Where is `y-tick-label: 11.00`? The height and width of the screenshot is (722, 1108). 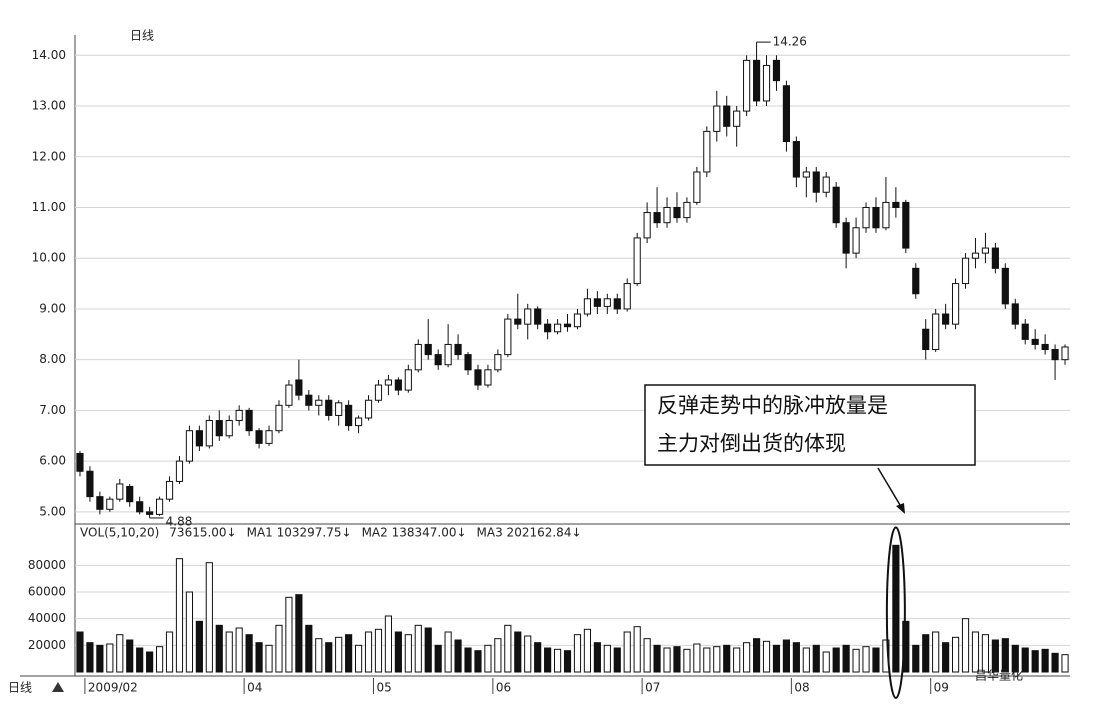
y-tick-label: 11.00 is located at coordinates (49, 207).